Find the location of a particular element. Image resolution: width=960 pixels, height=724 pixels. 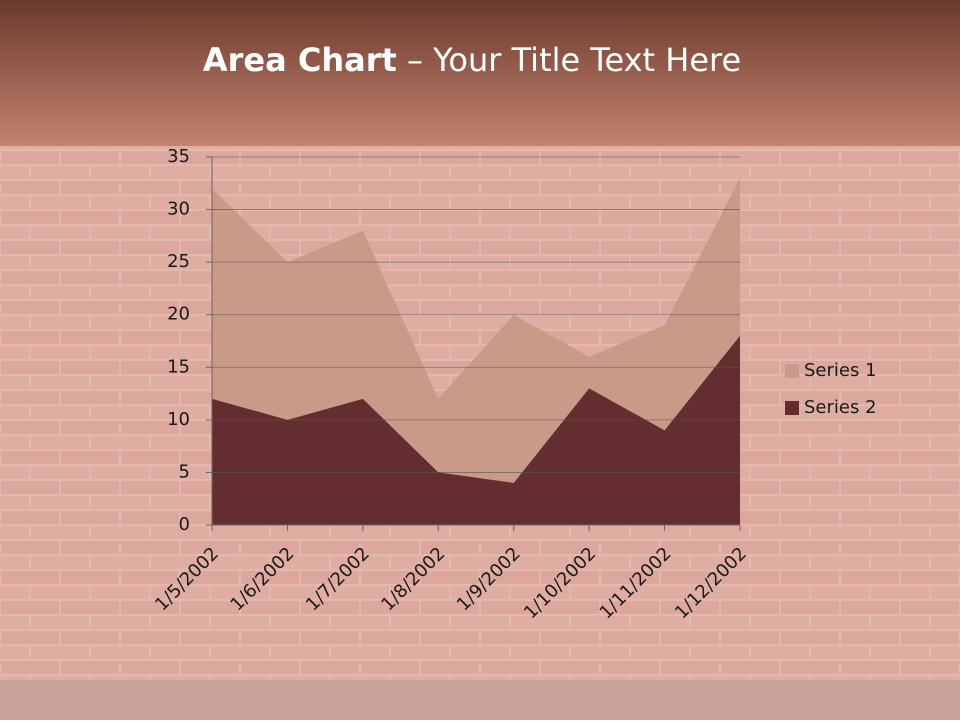

y-tick-label: 0 is located at coordinates (184, 524).